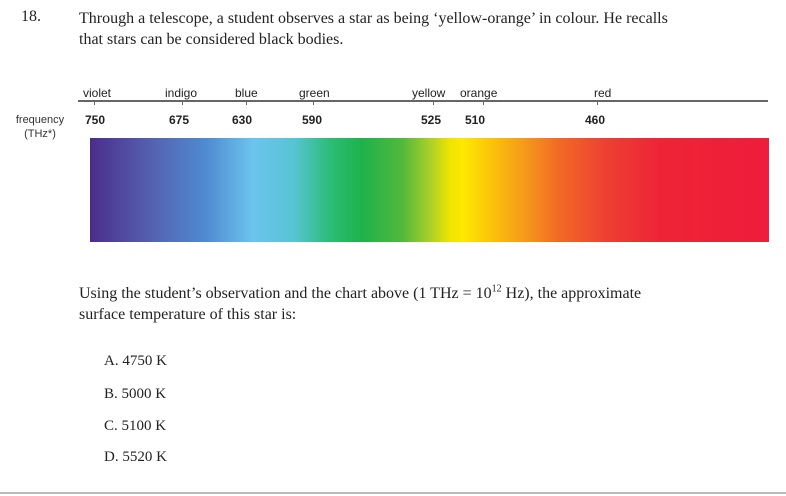 The height and width of the screenshot is (496, 786). I want to click on question-number: 18., so click(31, 16).